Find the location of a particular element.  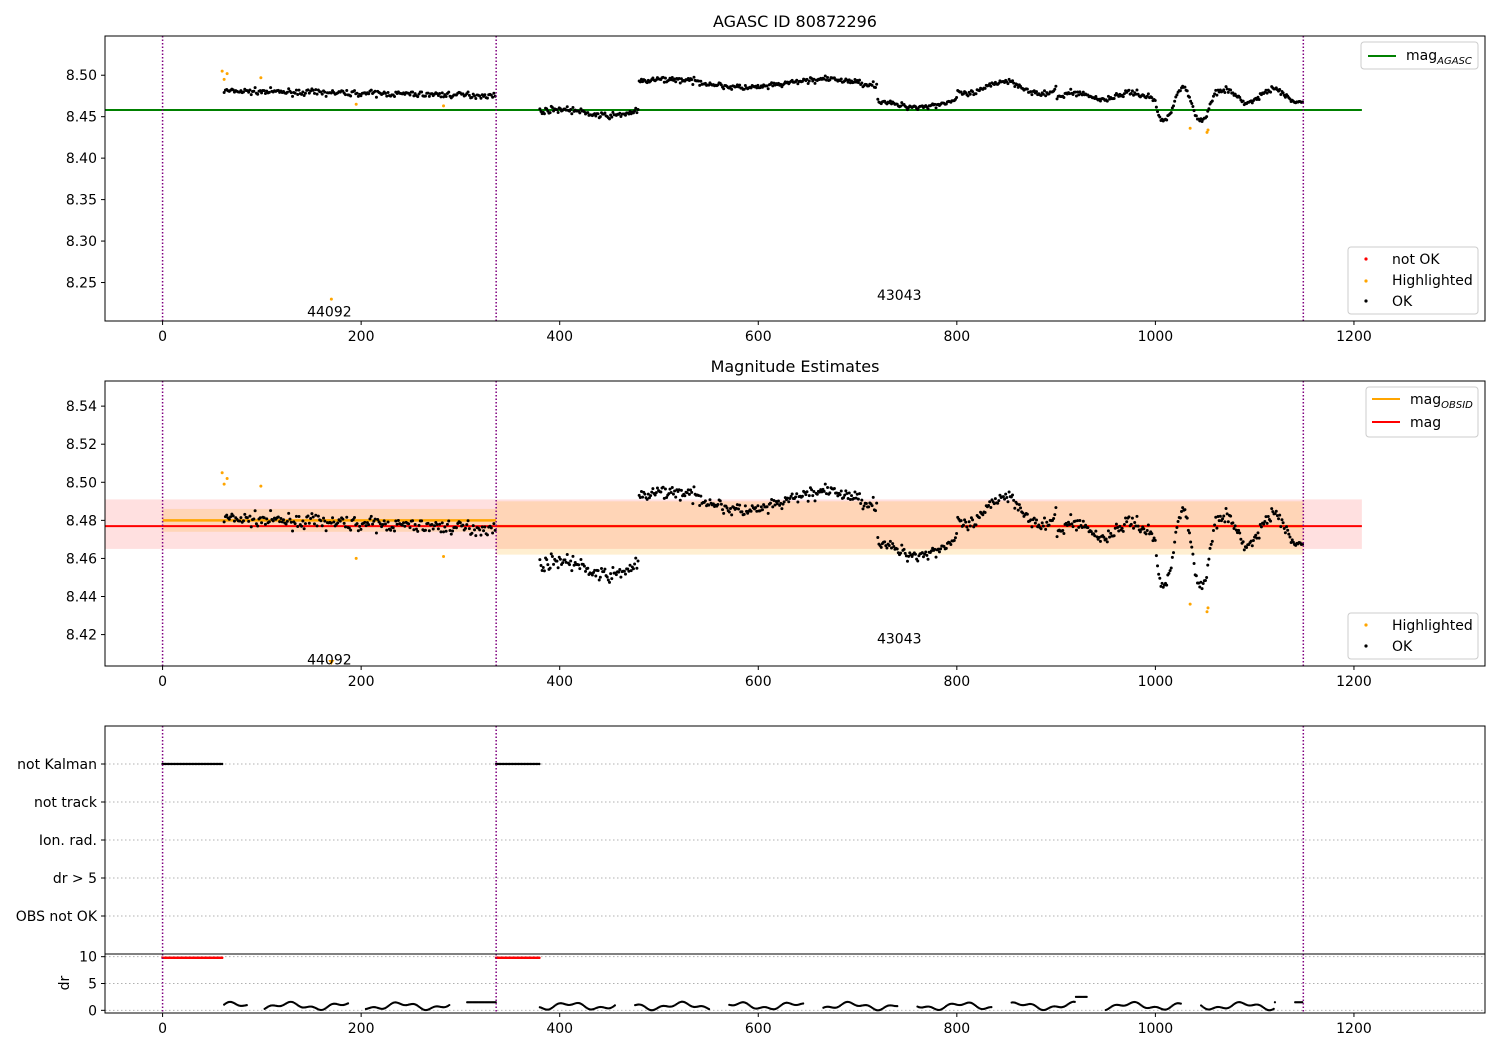

y-tick-label: 8.50 is located at coordinates (81, 76).